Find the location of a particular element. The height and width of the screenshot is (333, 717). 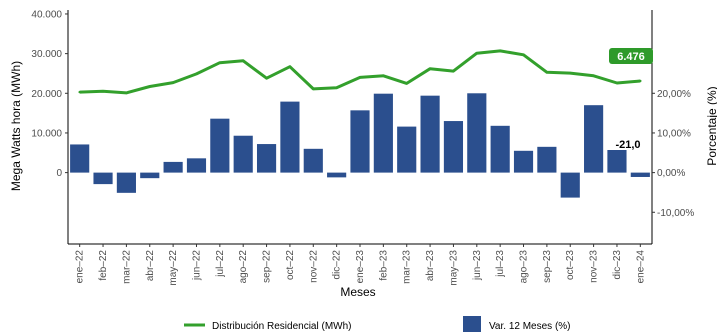

right-axis-title: Porcentaje (%) is located at coordinates (711, 125).